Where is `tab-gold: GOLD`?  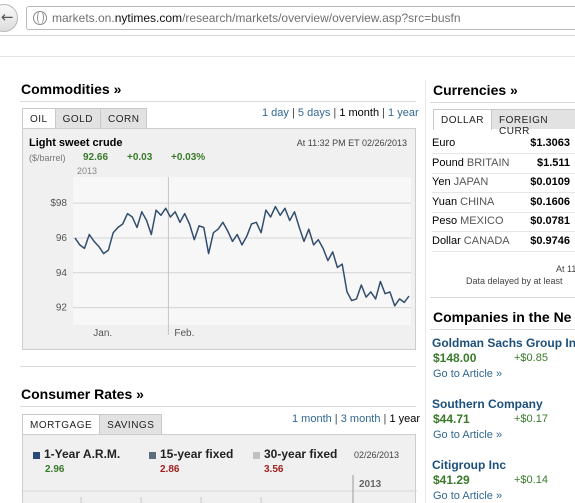
tab-gold: GOLD is located at coordinates (77, 118).